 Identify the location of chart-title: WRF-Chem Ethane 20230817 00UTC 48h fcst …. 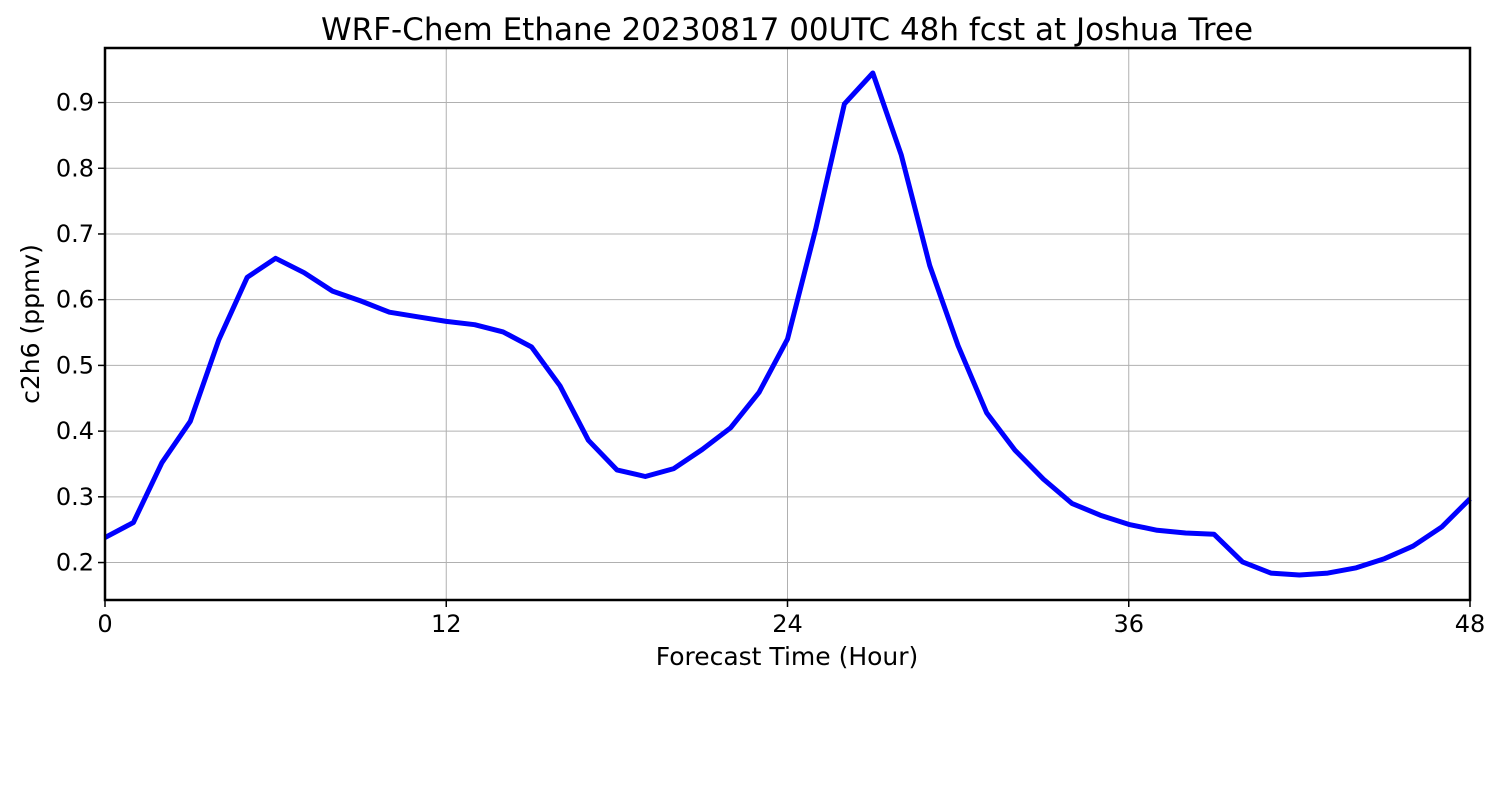
(787, 30).